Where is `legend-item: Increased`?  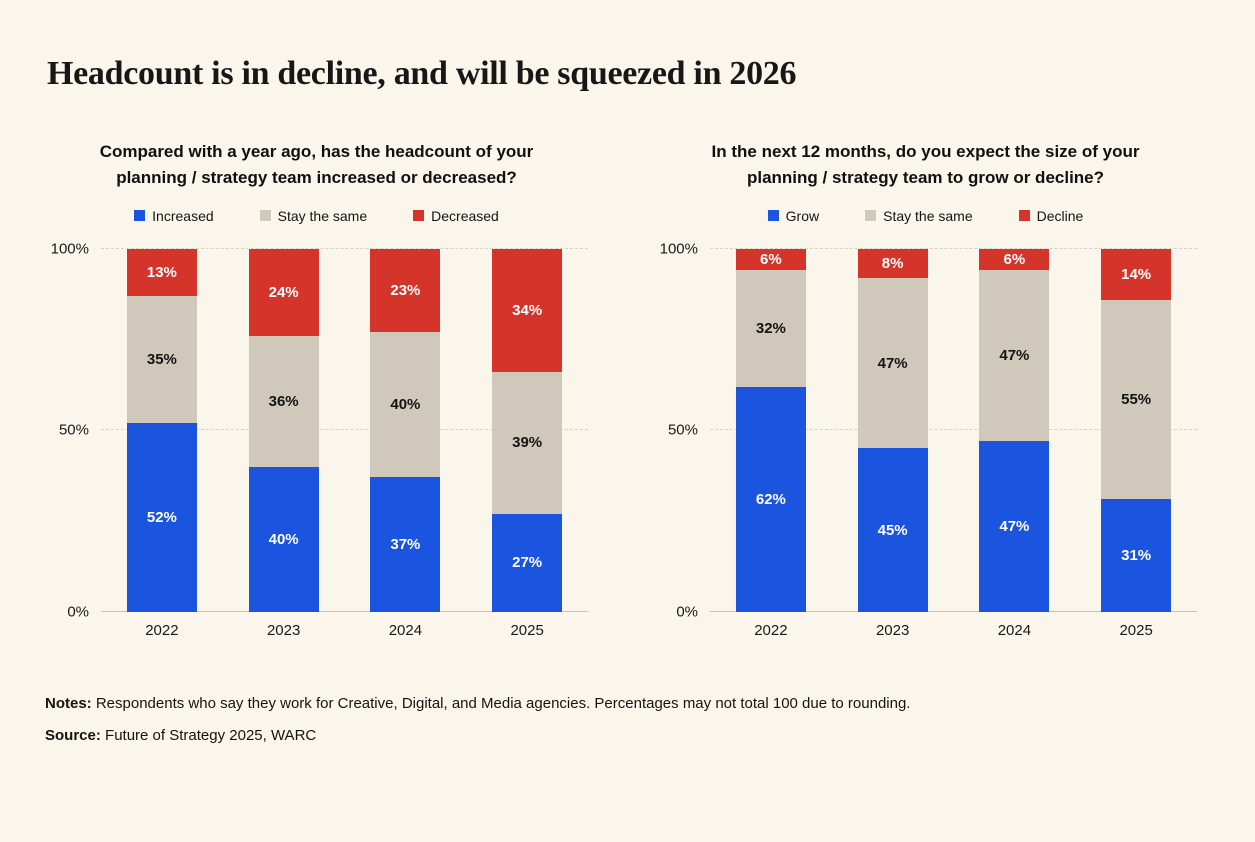 legend-item: Increased is located at coordinates (174, 215).